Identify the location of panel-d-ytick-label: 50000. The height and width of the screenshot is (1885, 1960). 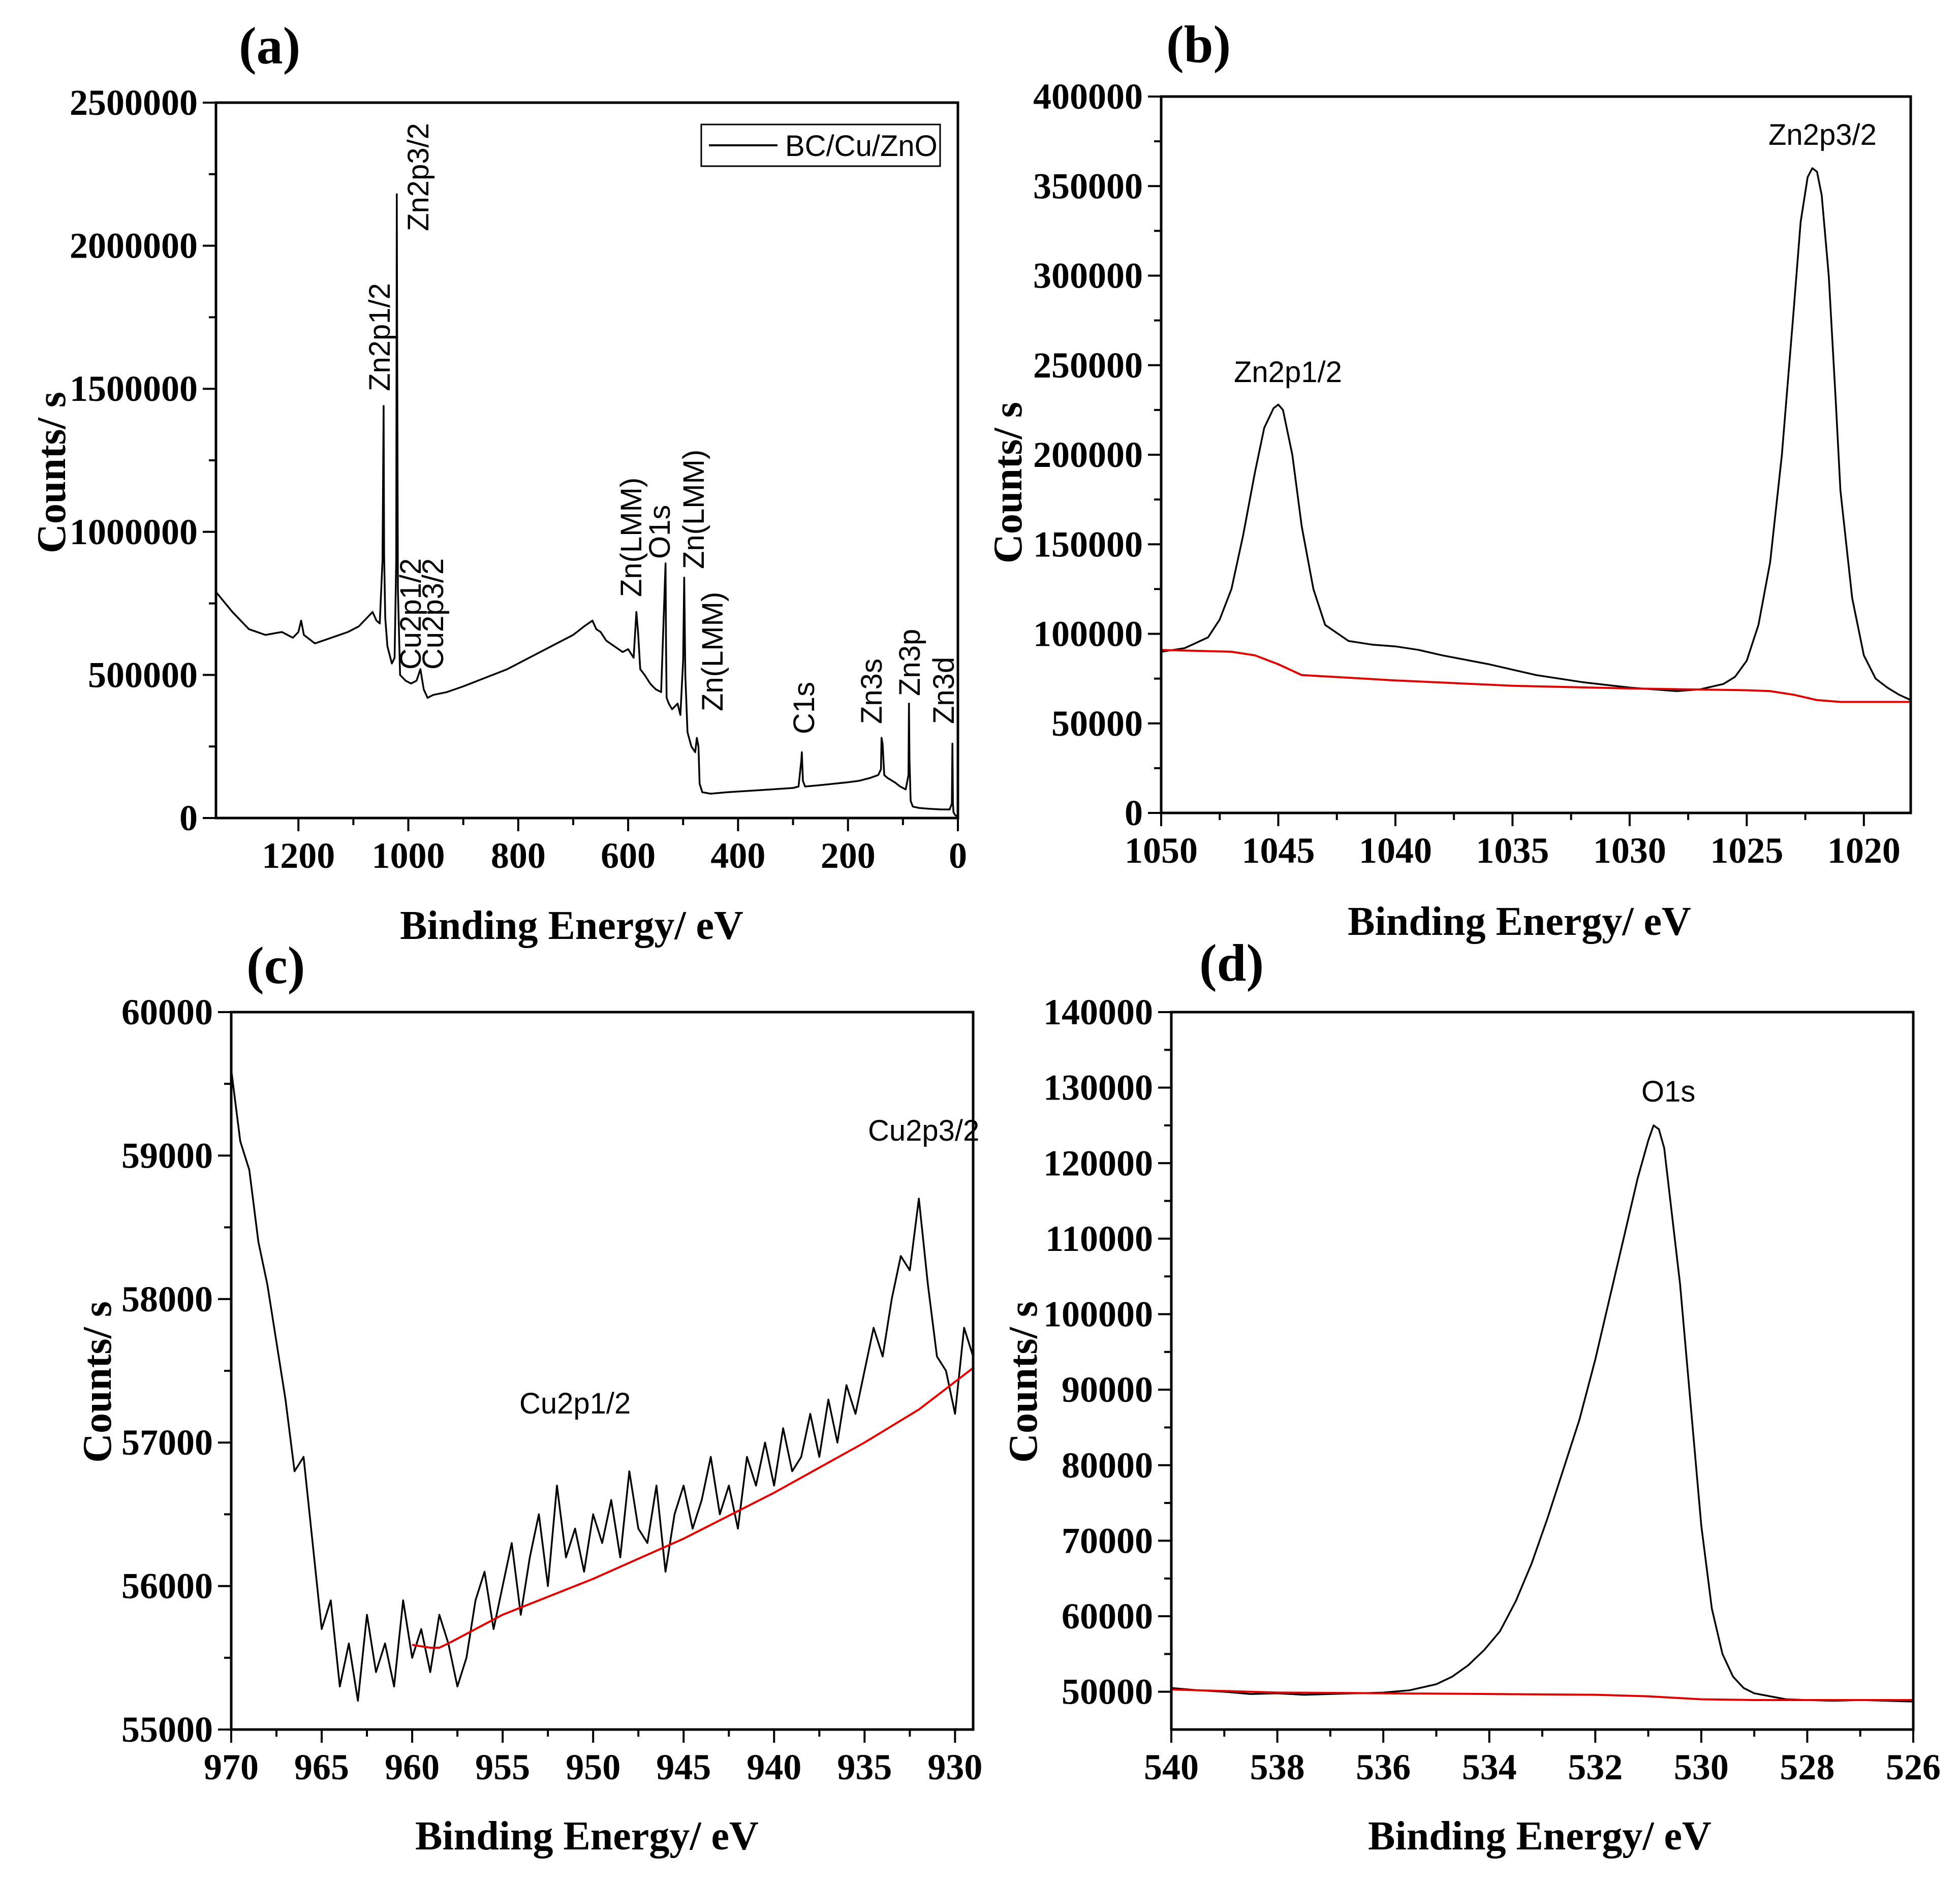
(1107, 1692).